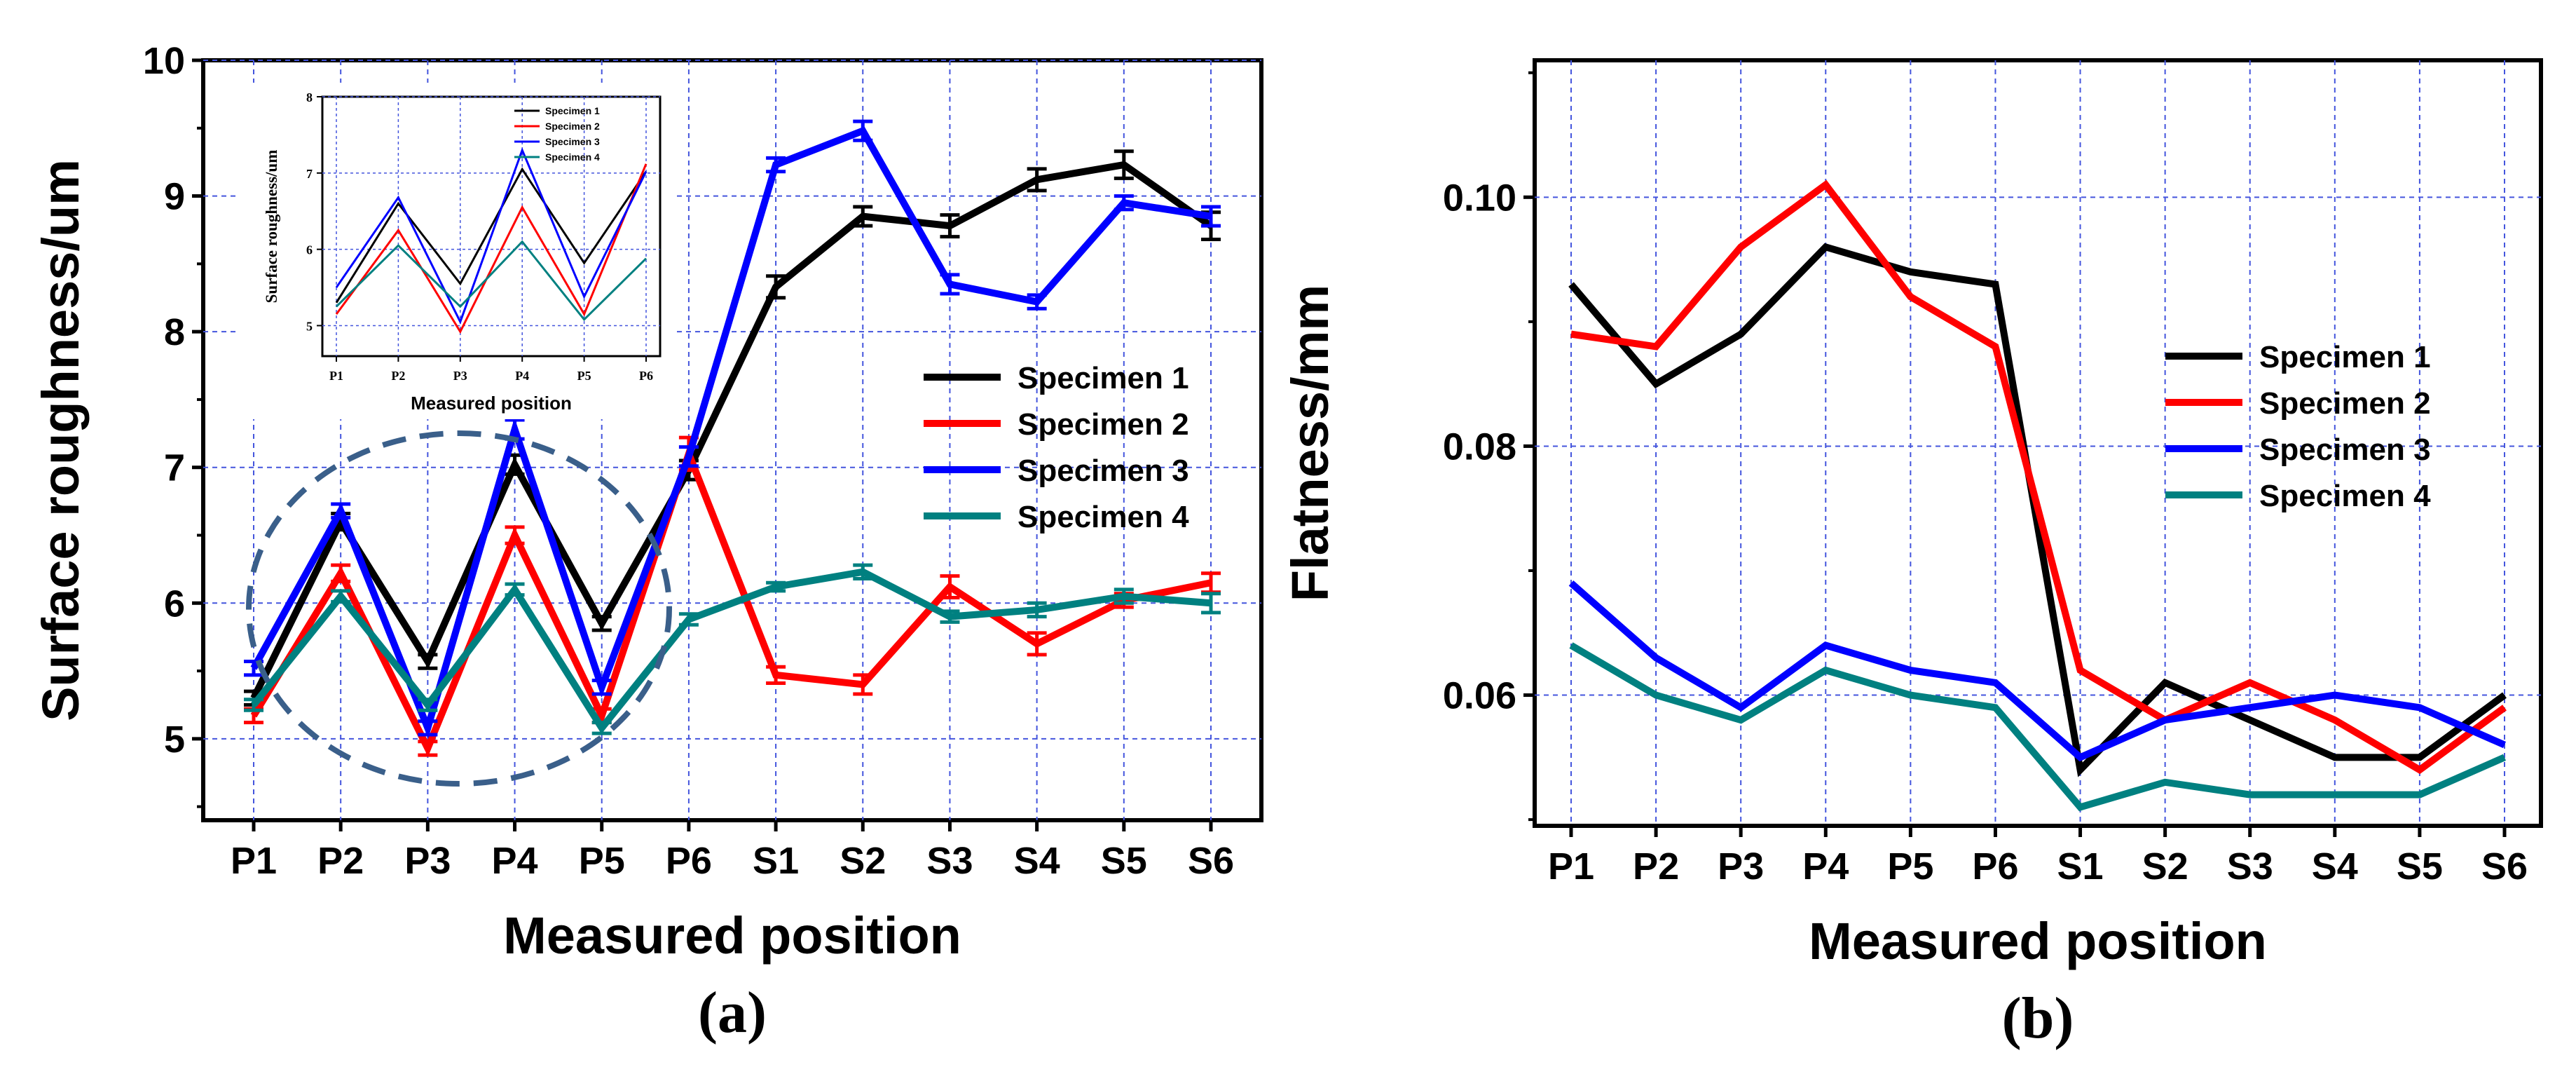 The image size is (2576, 1081). What do you see at coordinates (584, 376) in the screenshot?
I see `inset-x-tick-label: P5` at bounding box center [584, 376].